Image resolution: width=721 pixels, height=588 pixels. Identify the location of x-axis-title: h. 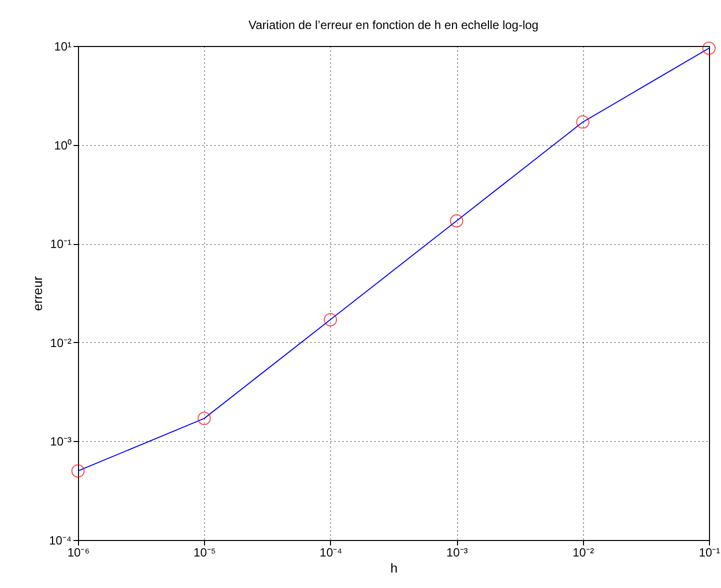
(394, 568).